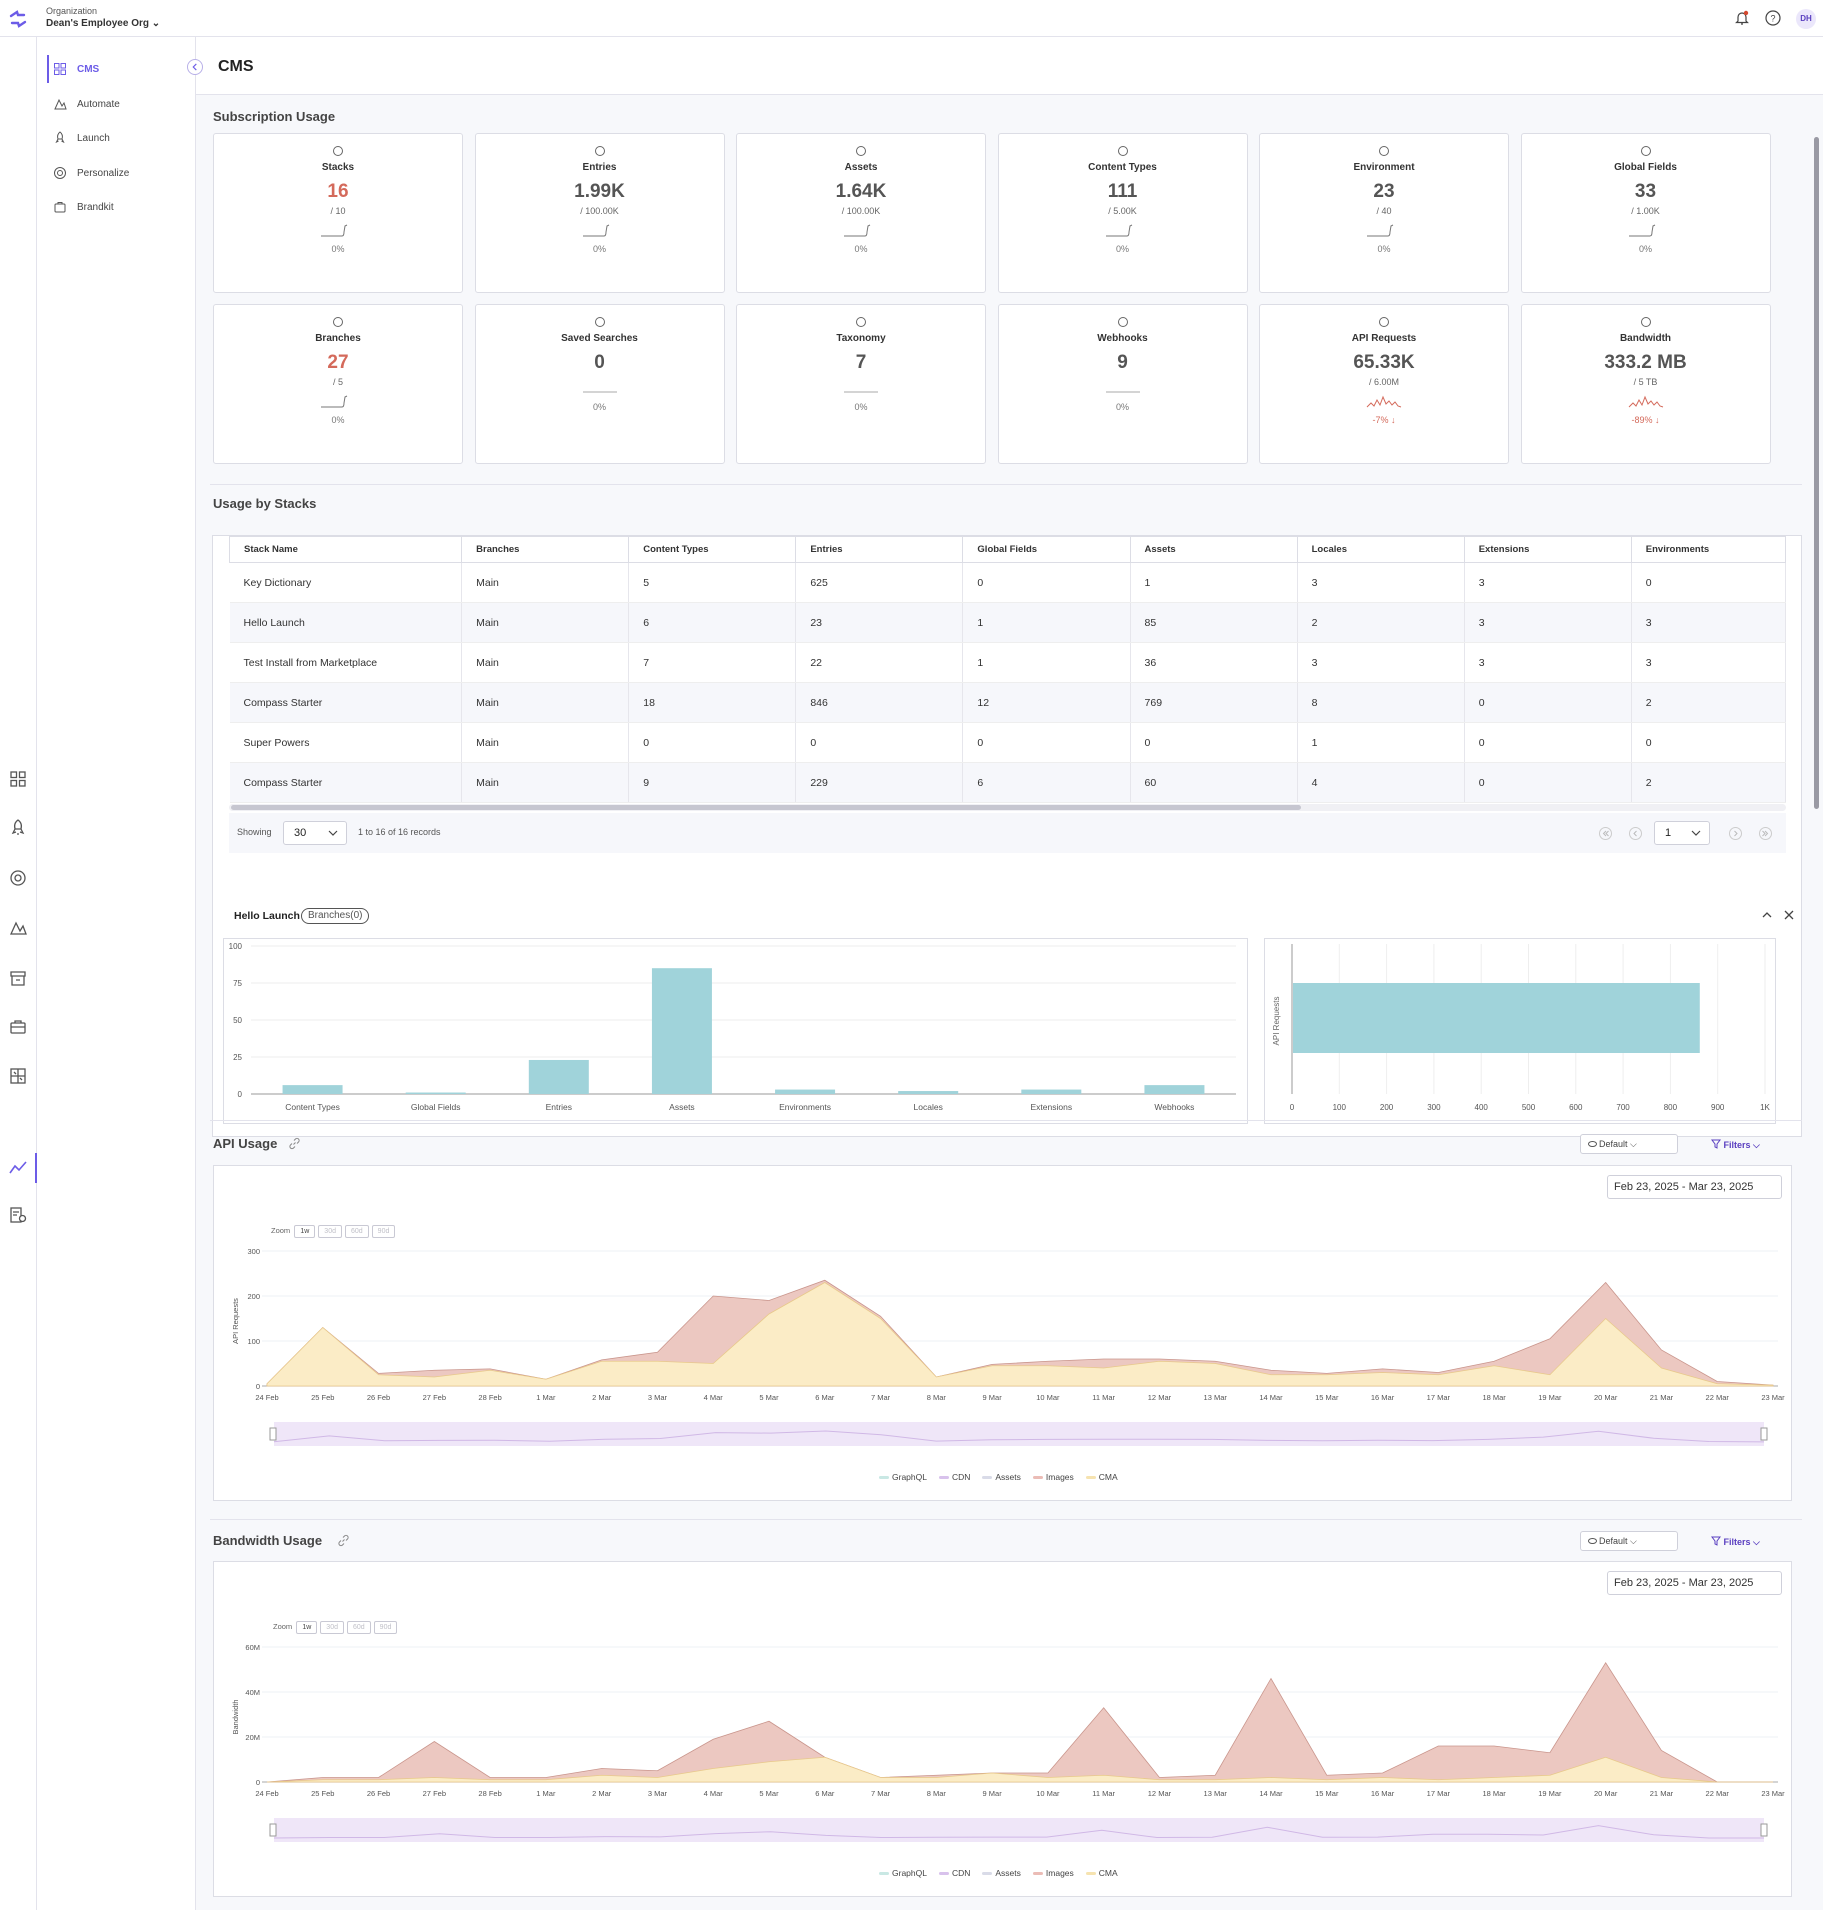  What do you see at coordinates (712, 549) in the screenshot?
I see `column-header: Content Types` at bounding box center [712, 549].